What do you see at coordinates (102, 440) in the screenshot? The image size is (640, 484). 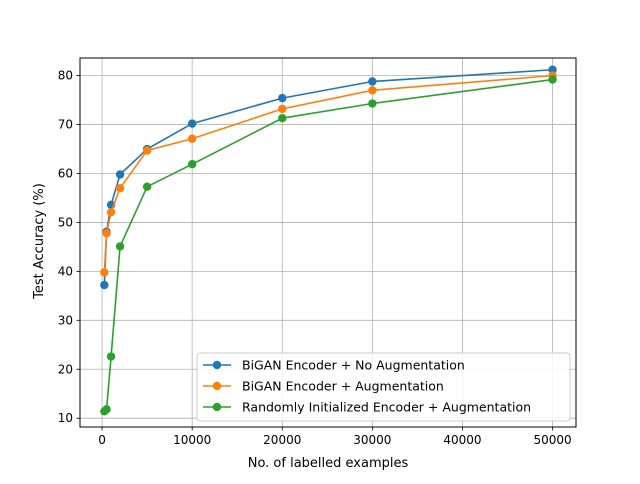 I see `x-tick-label: 0` at bounding box center [102, 440].